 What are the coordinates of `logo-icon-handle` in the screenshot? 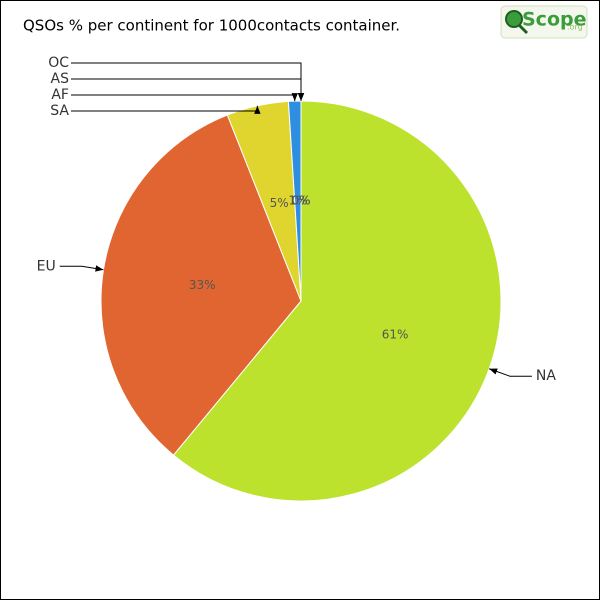 It's located at (523, 29).